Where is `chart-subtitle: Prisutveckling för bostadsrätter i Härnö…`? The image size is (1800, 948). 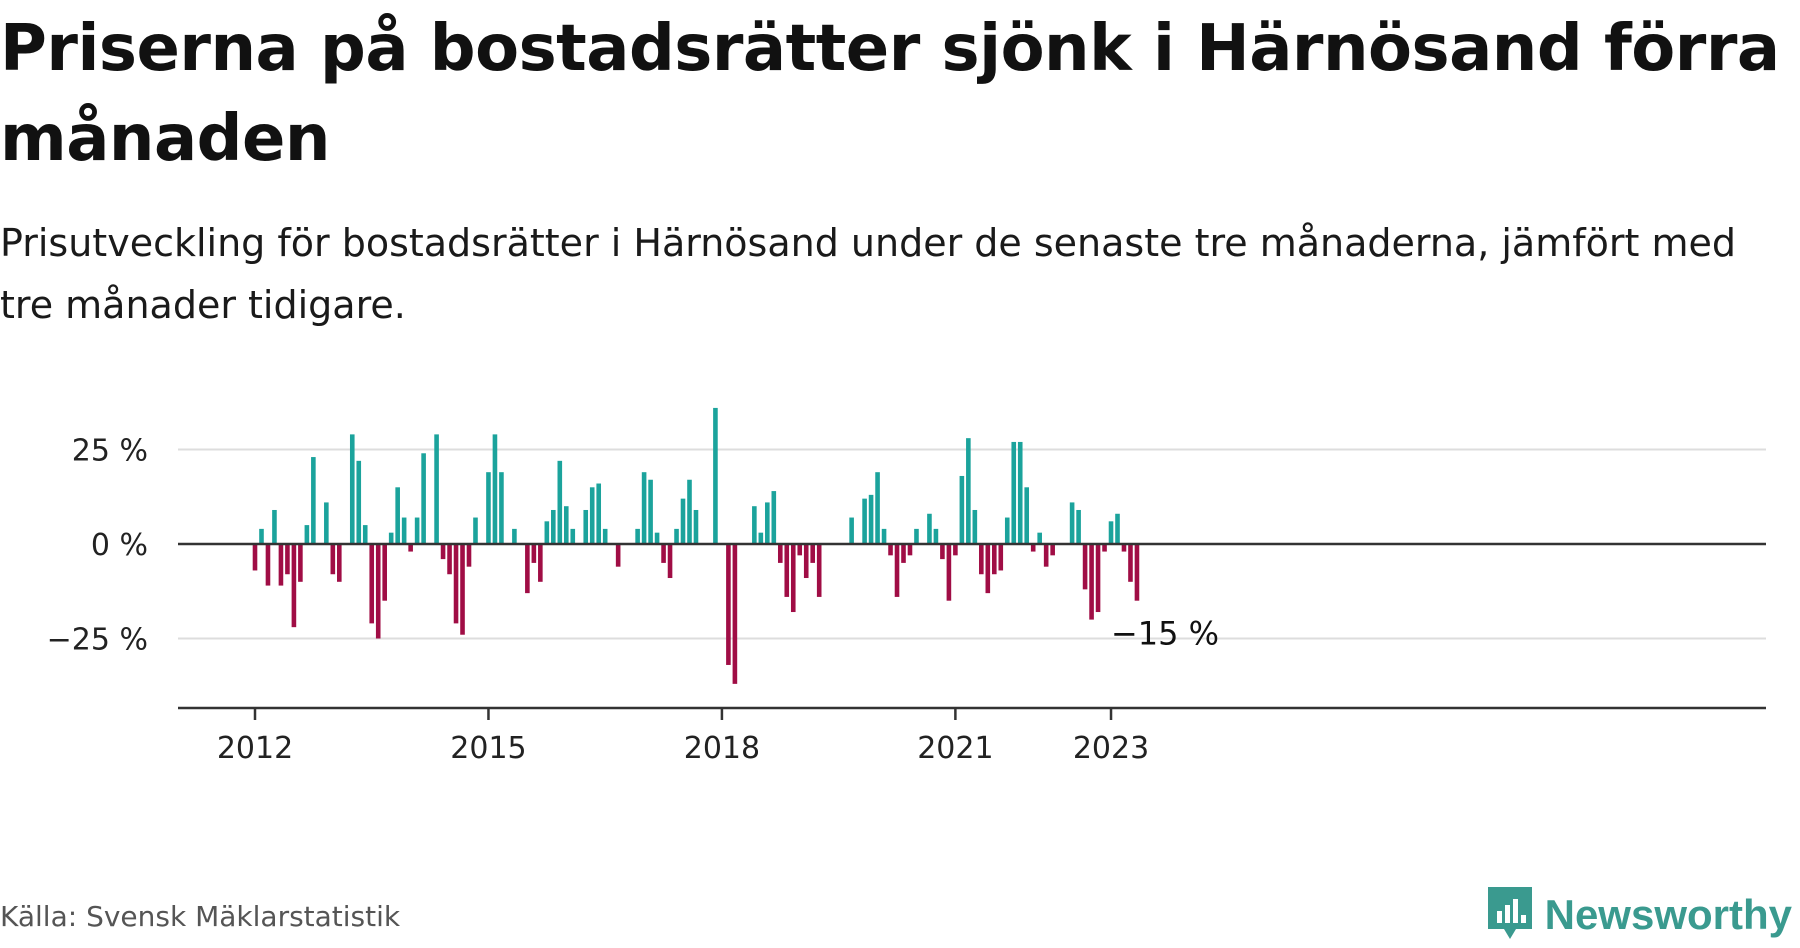 chart-subtitle: Prisutveckling för bostadsrätter i Härnö… is located at coordinates (868, 274).